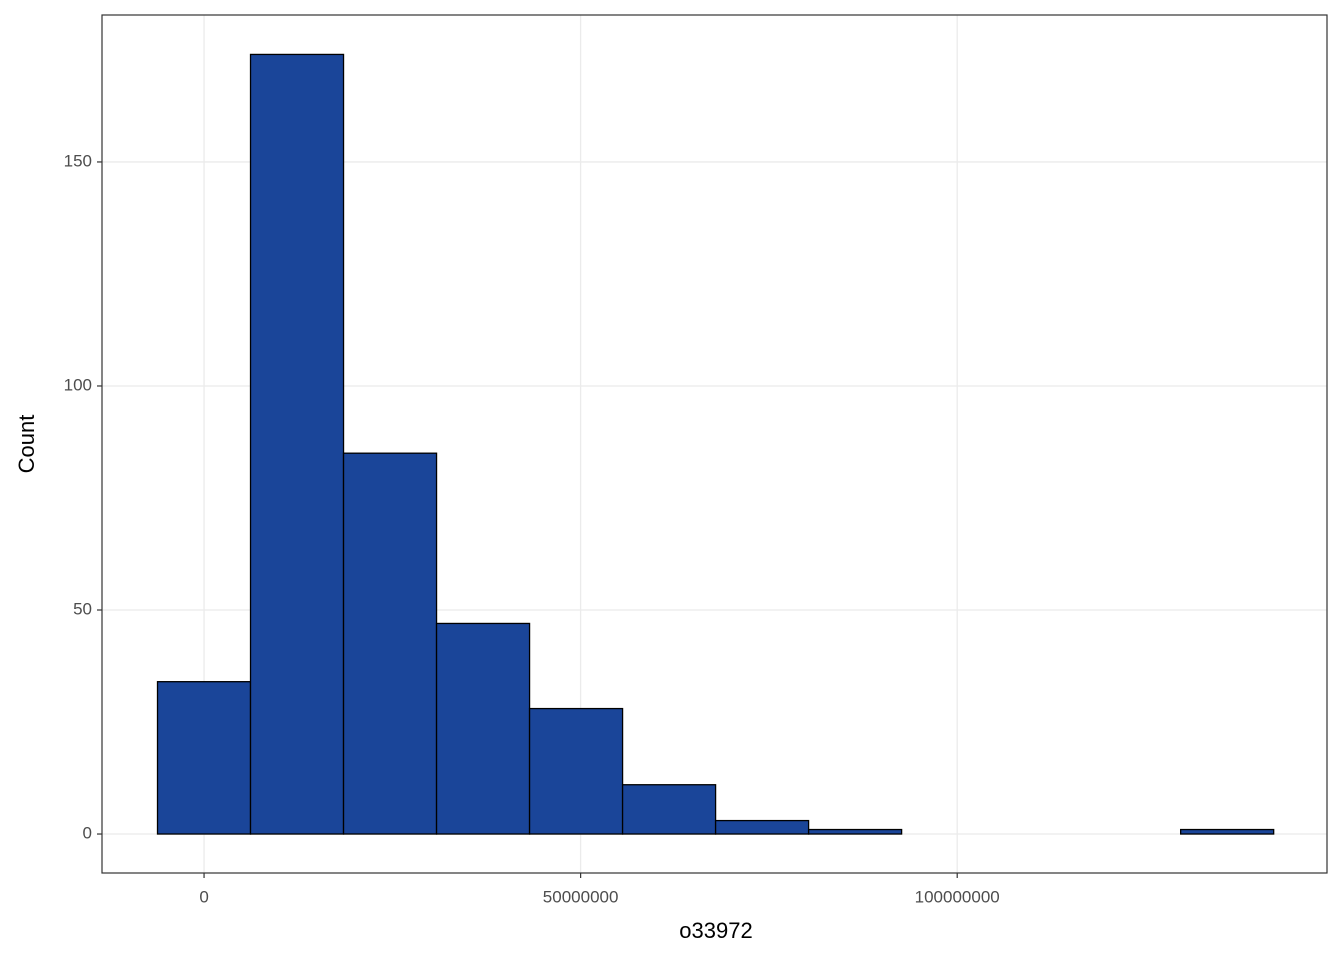 The image size is (1344, 960). I want to click on x-tick-label: 0, so click(203, 896).